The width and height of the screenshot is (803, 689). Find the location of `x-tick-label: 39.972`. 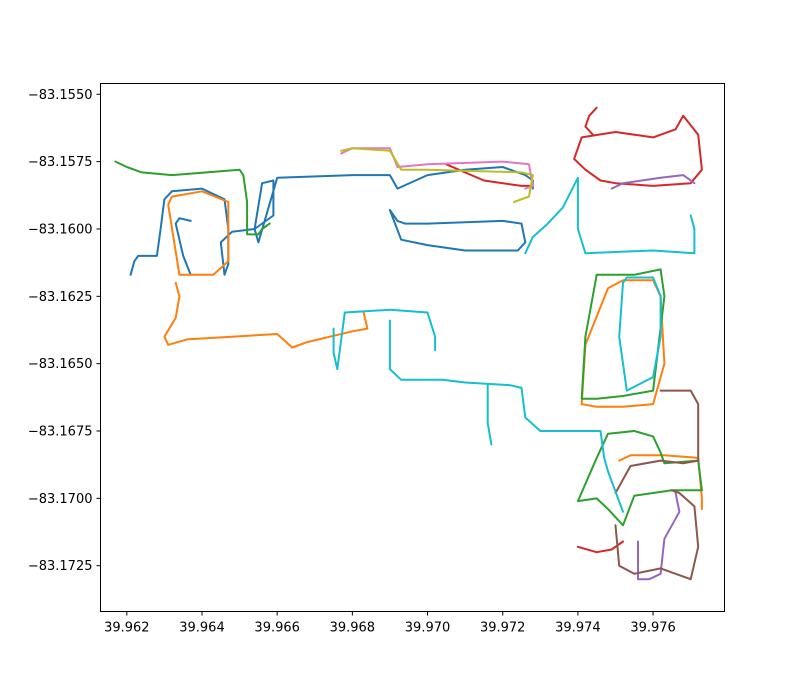

x-tick-label: 39.972 is located at coordinates (503, 628).